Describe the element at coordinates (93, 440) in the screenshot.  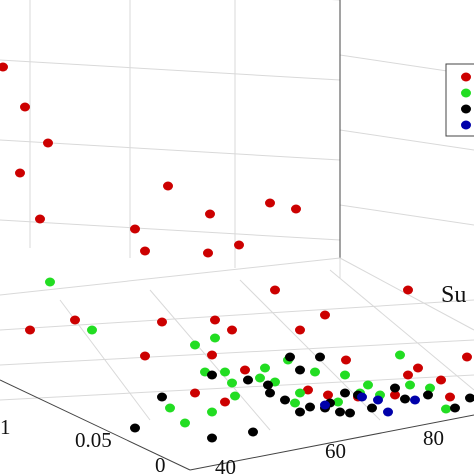
I see `y-tick-label-005: 0.05` at that location.